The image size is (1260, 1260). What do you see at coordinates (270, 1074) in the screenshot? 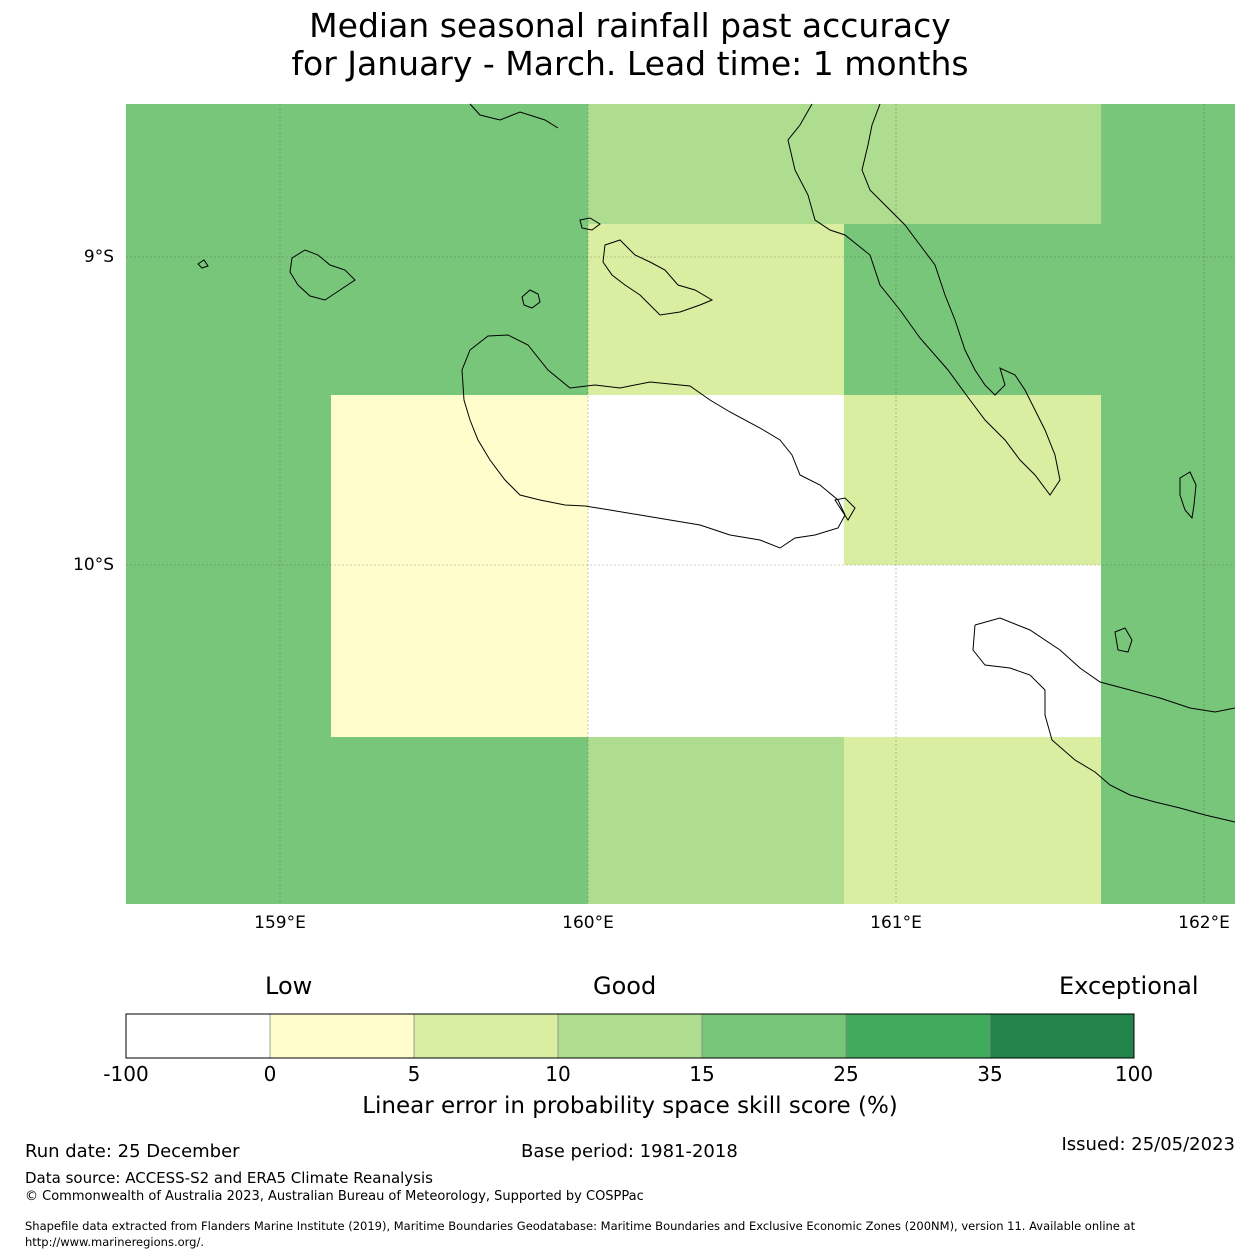
I see `colorbar-tick: 0` at bounding box center [270, 1074].